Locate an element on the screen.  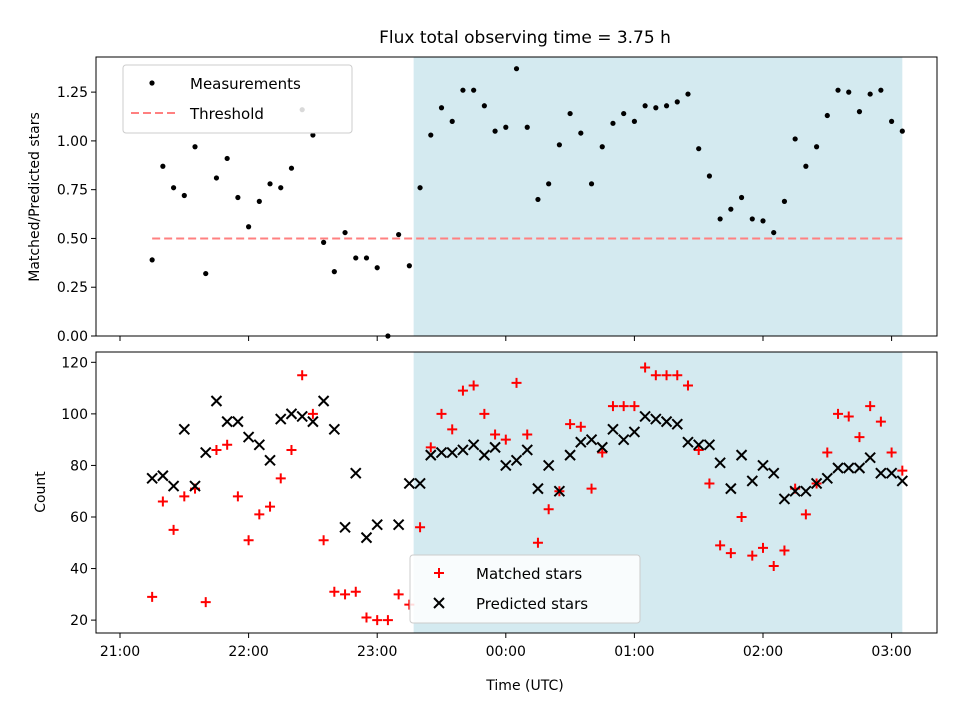
top-y-axis-label: Matched/Predicted stars is located at coordinates (35, 197).